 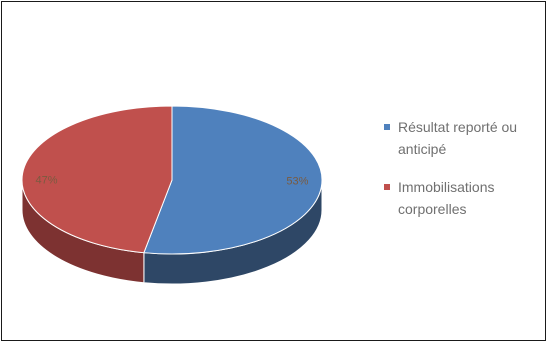 I want to click on legend-item-immobilisations: Immobilisations corporelles, so click(x=464, y=198).